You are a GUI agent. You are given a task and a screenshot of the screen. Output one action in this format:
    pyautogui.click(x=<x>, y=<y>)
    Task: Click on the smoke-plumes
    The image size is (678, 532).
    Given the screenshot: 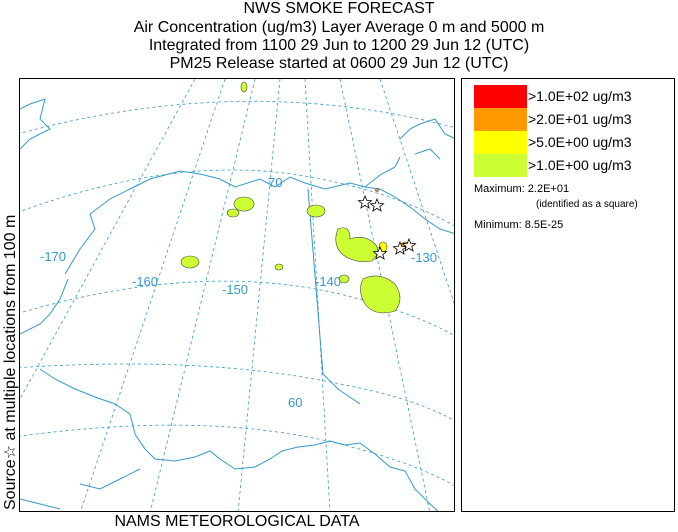 What is the action you would take?
    pyautogui.click(x=296, y=197)
    